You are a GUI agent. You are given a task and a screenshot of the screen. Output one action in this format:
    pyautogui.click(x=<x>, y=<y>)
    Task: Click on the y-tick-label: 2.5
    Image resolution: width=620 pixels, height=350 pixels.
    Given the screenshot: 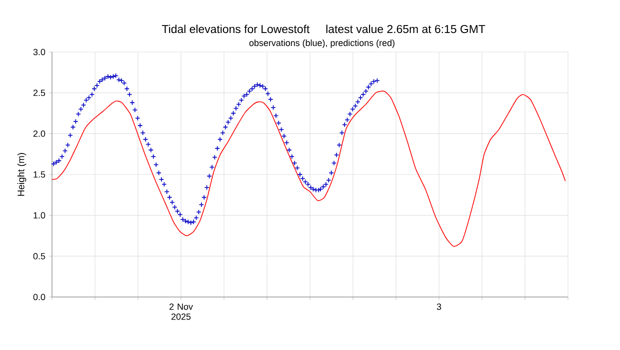 What is the action you would take?
    pyautogui.click(x=39, y=93)
    